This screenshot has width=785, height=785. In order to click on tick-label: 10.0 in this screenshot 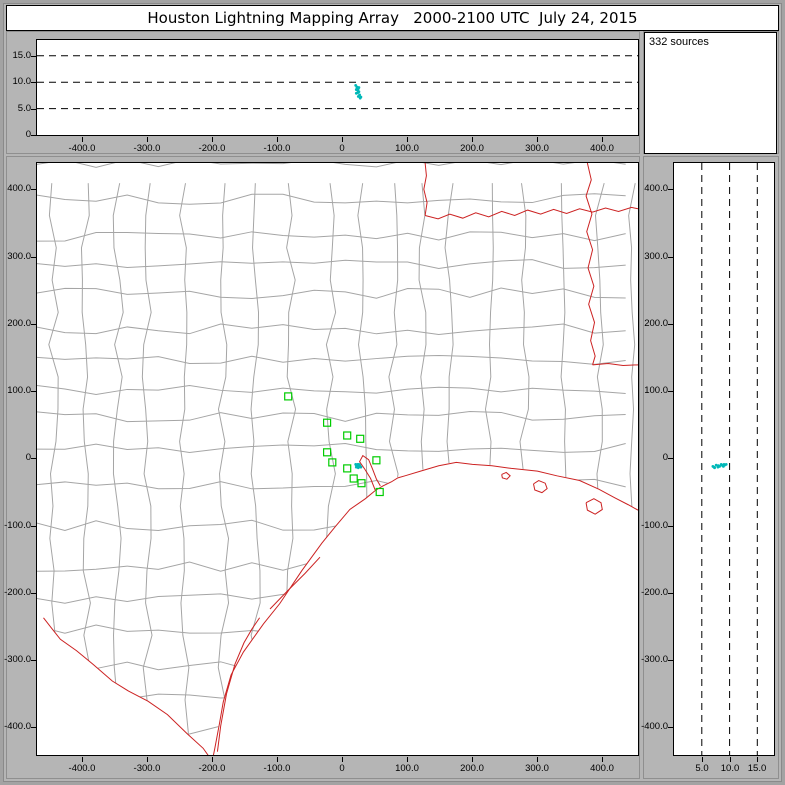, I will do `click(22, 81)`.